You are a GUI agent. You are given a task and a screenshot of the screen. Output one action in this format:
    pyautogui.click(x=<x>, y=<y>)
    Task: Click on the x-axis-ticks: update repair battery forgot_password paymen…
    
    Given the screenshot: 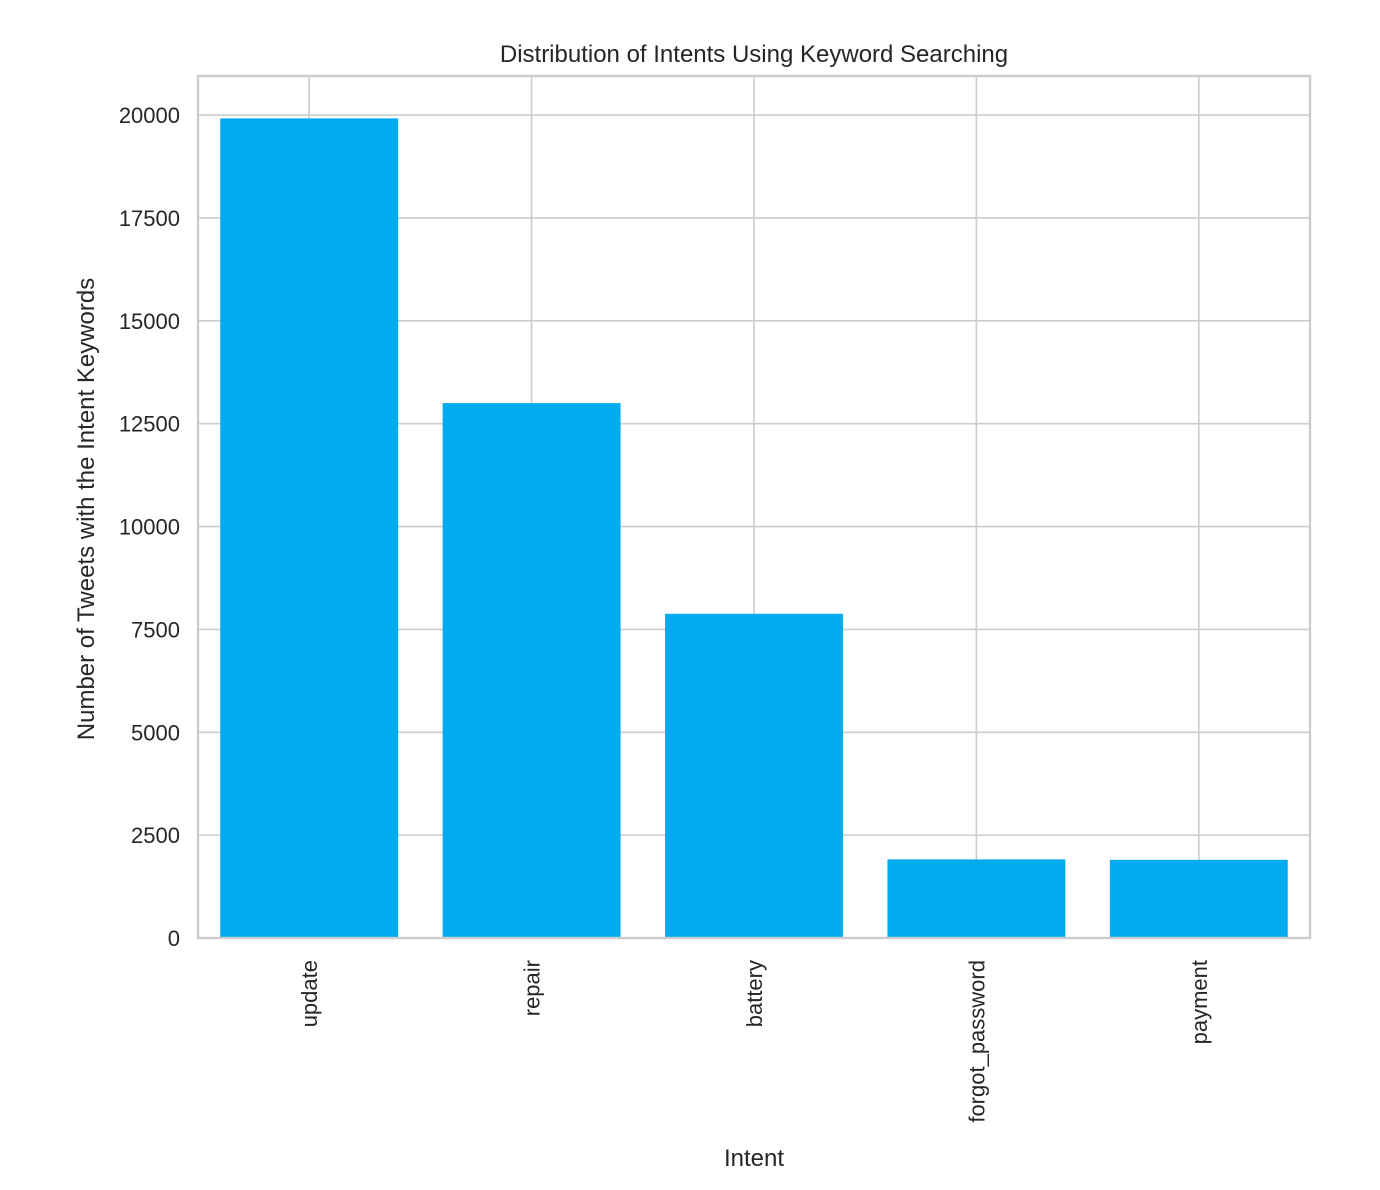 What is the action you would take?
    pyautogui.click(x=754, y=1041)
    